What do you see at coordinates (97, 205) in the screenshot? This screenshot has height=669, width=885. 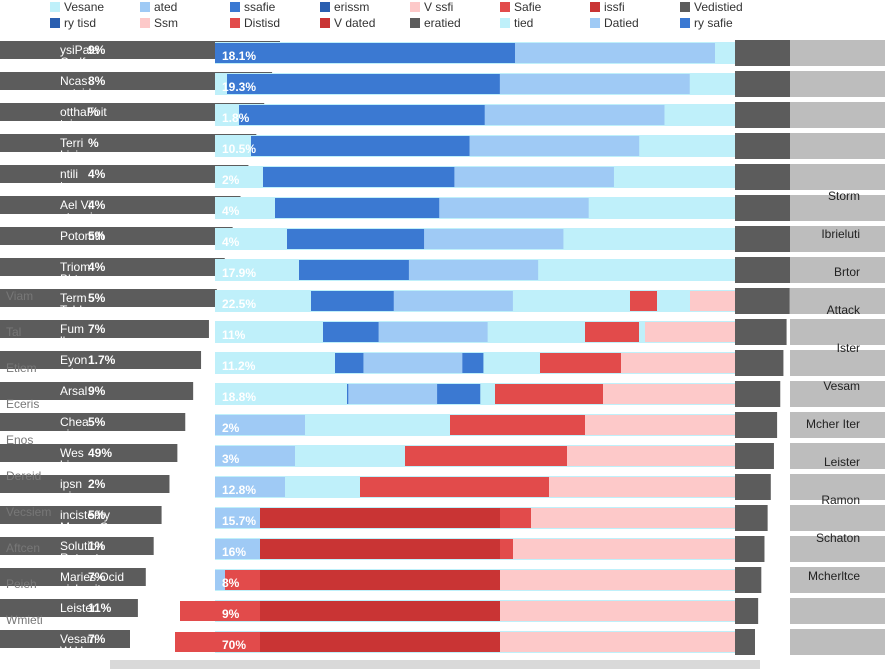 I see `row-value-primary: 4%` at bounding box center [97, 205].